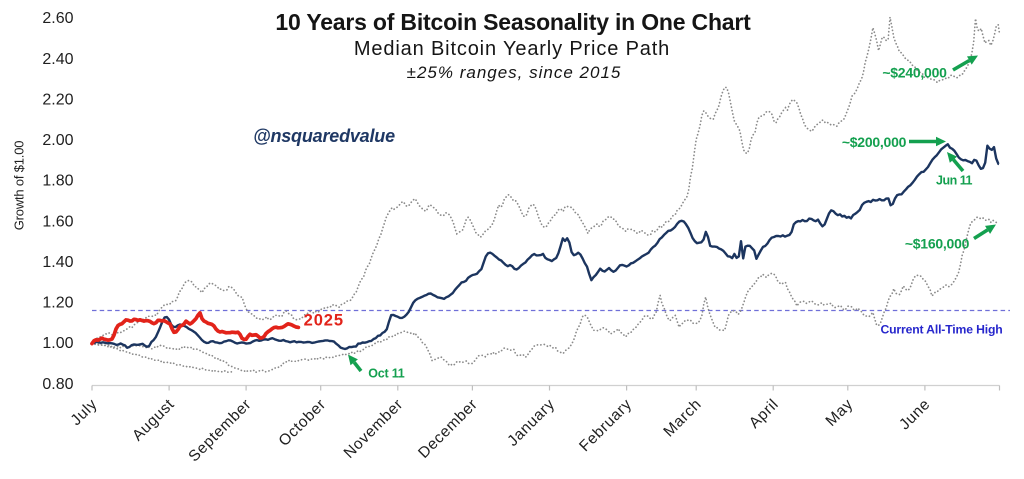  Describe the element at coordinates (514, 72) in the screenshot. I see `svg-text: ±25% ranges, since 2015` at that location.